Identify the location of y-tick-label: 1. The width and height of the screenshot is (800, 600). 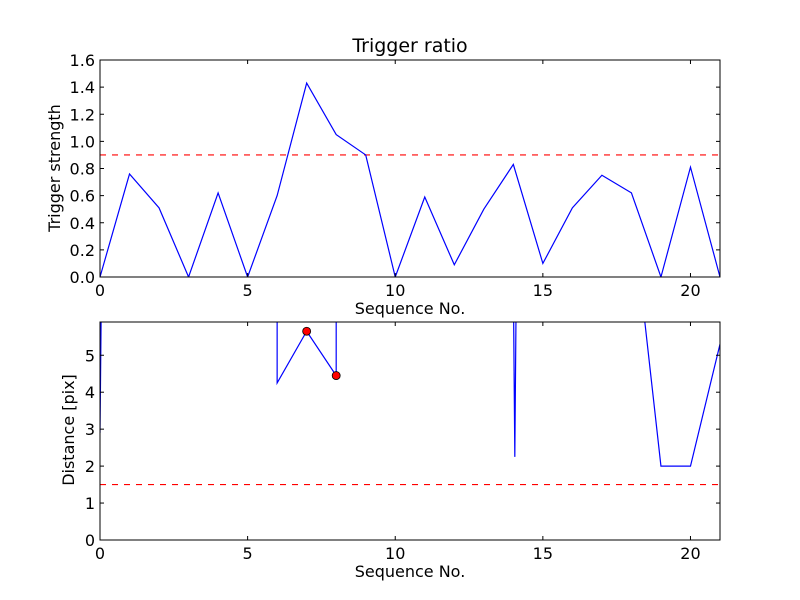
(90, 503).